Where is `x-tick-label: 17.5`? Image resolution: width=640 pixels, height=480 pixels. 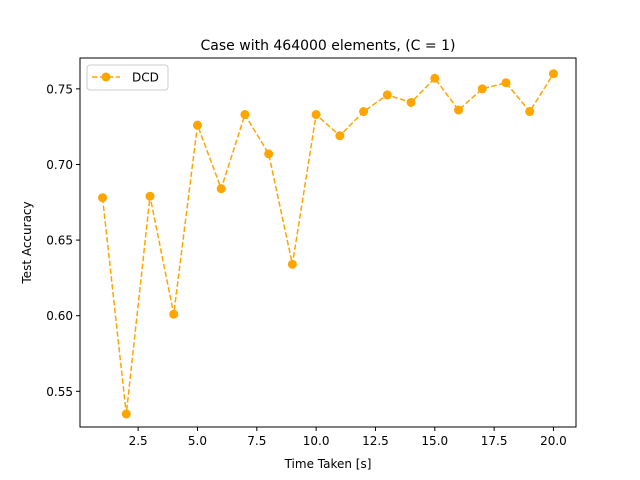 x-tick-label: 17.5 is located at coordinates (494, 441).